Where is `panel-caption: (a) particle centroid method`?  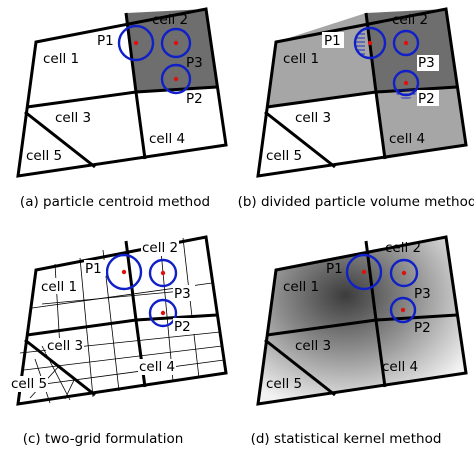 panel-caption: (a) particle centroid method is located at coordinates (115, 202).